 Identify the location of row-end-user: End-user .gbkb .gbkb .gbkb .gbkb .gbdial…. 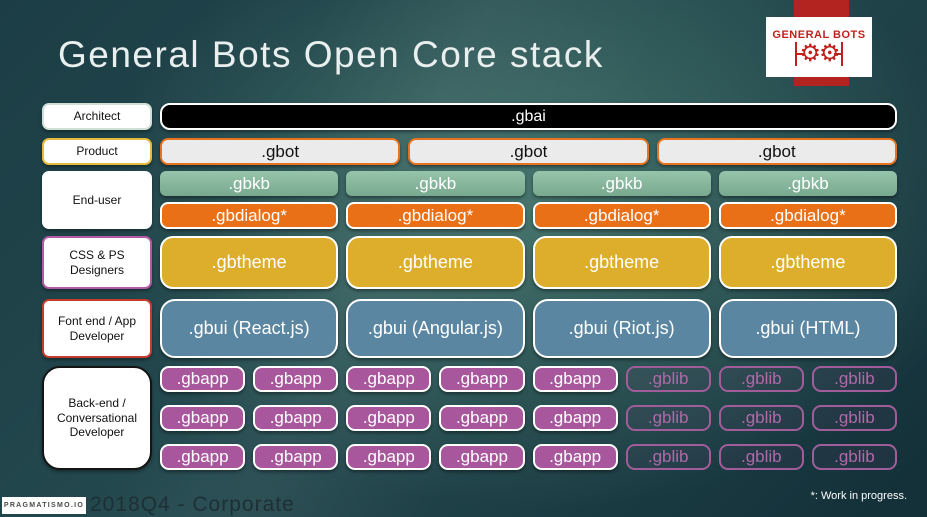
(469, 200).